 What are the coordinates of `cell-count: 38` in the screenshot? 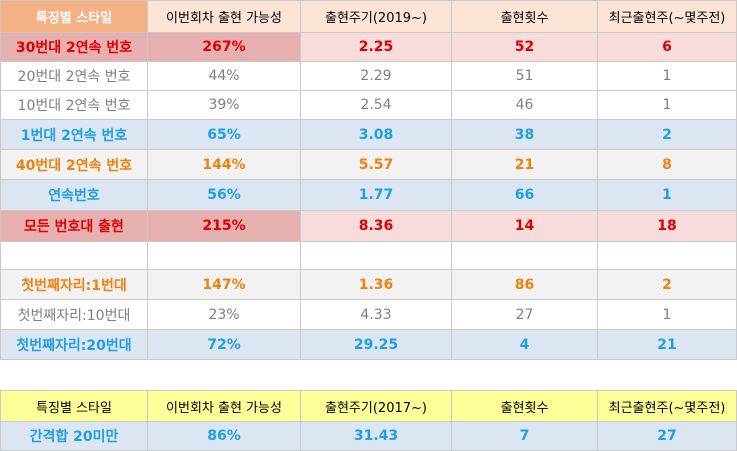 It's located at (525, 135).